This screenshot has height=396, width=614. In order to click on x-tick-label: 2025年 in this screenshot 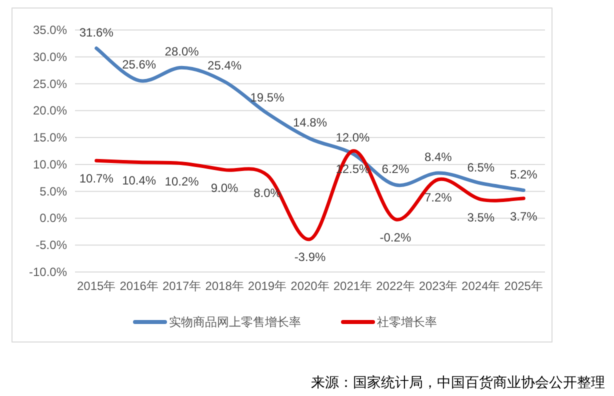, I will do `click(523, 286)`.